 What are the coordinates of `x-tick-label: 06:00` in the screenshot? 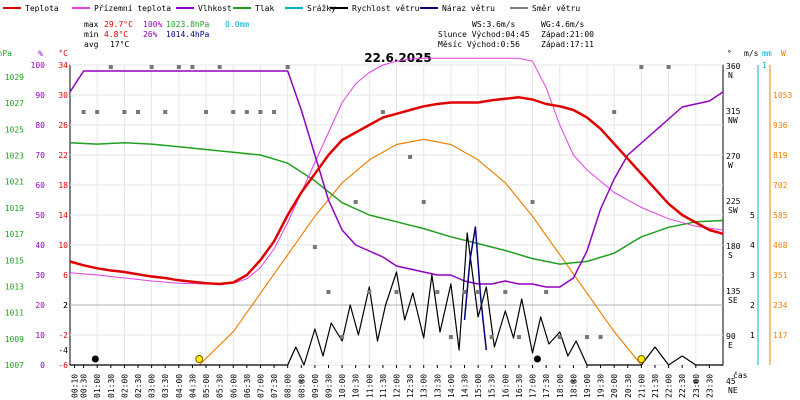 It's located at (233, 386).